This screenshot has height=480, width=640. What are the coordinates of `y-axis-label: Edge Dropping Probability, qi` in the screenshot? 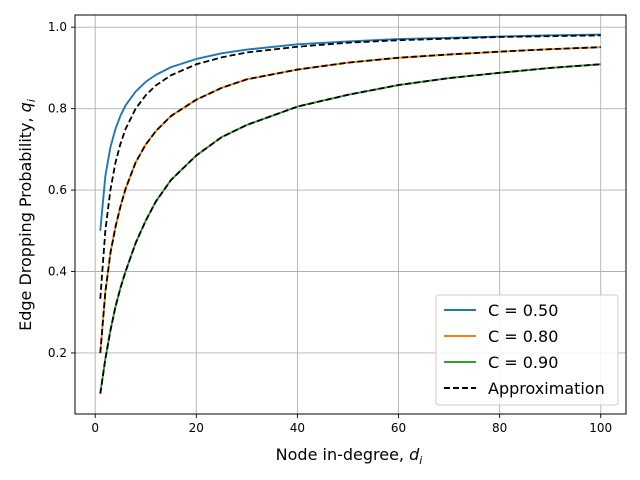 It's located at (27, 215).